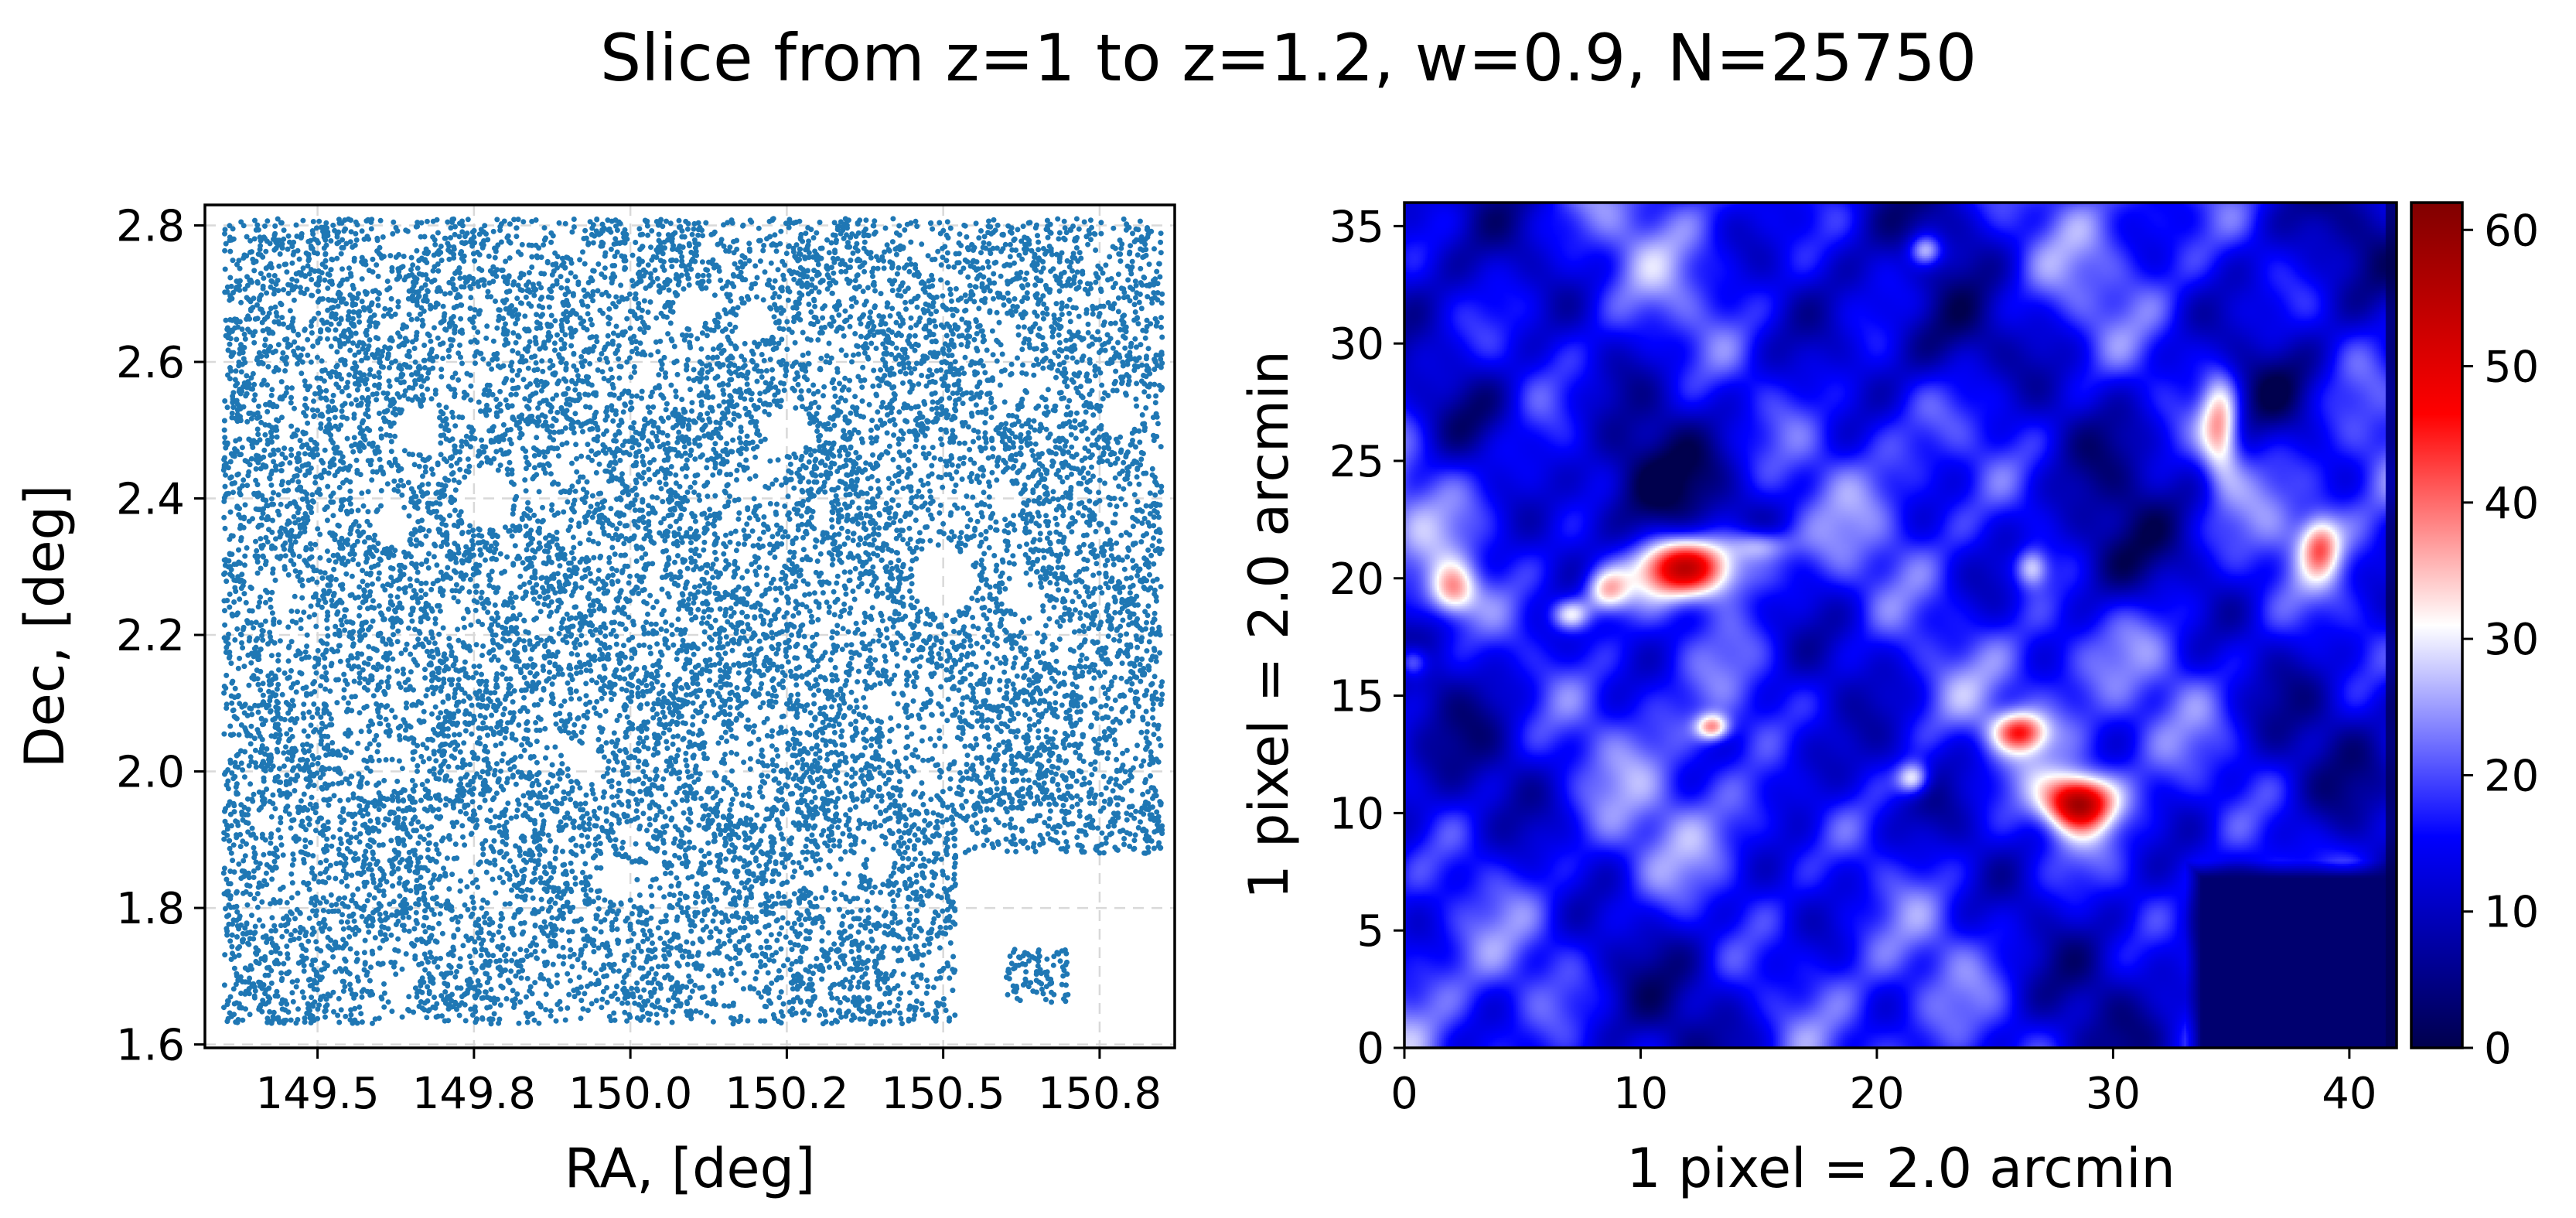 Image resolution: width=2576 pixels, height=1218 pixels. I want to click on colorbar-tick-label: 30, so click(2512, 640).